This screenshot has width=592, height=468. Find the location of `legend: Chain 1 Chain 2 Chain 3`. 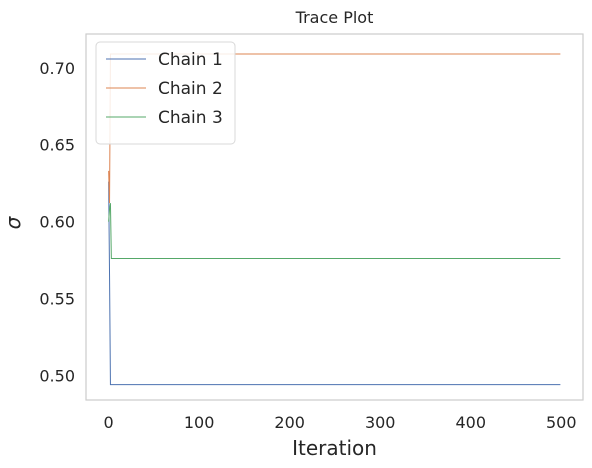

legend: Chain 1 Chain 2 Chain 3 is located at coordinates (165, 93).